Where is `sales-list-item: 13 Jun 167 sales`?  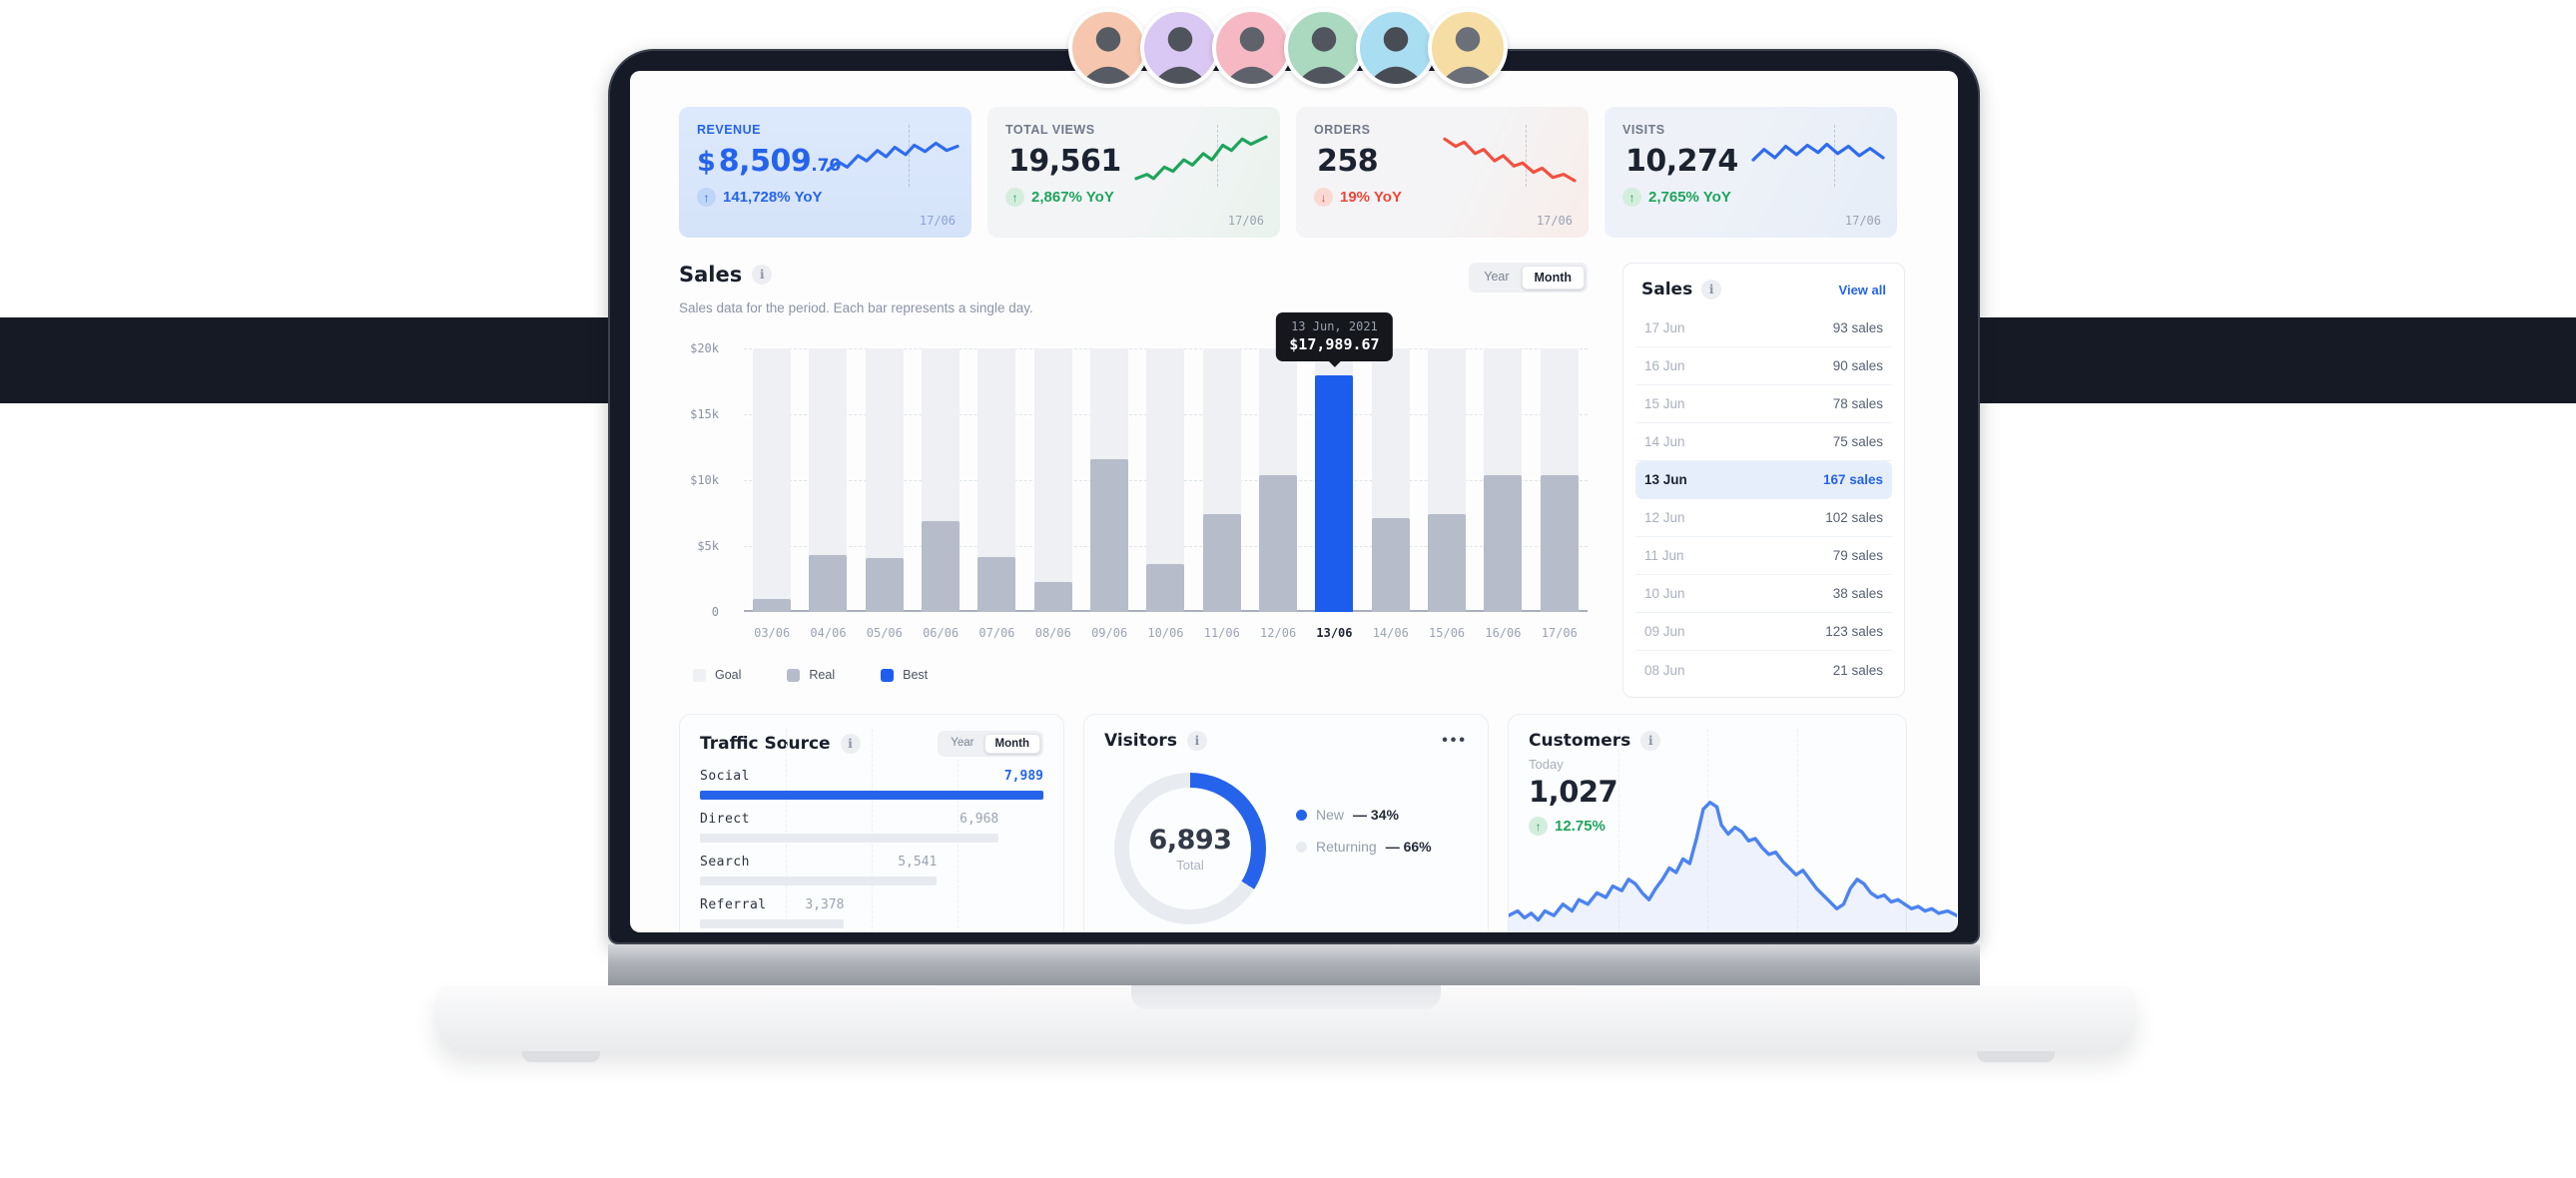
sales-list-item: 13 Jun 167 sales is located at coordinates (1763, 480).